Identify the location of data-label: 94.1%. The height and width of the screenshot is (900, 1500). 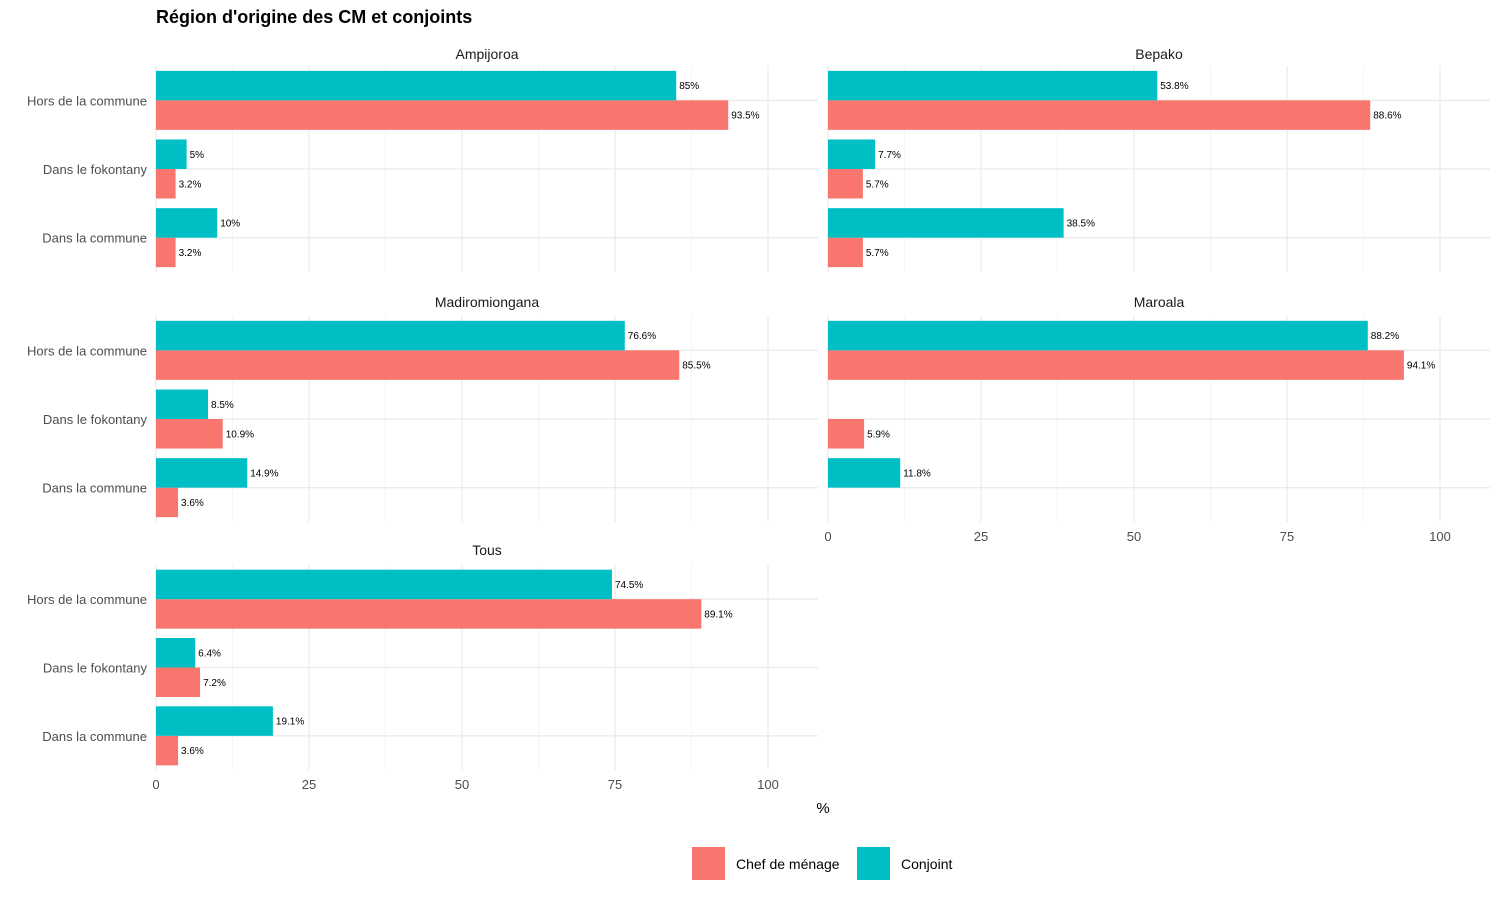
(1421, 366).